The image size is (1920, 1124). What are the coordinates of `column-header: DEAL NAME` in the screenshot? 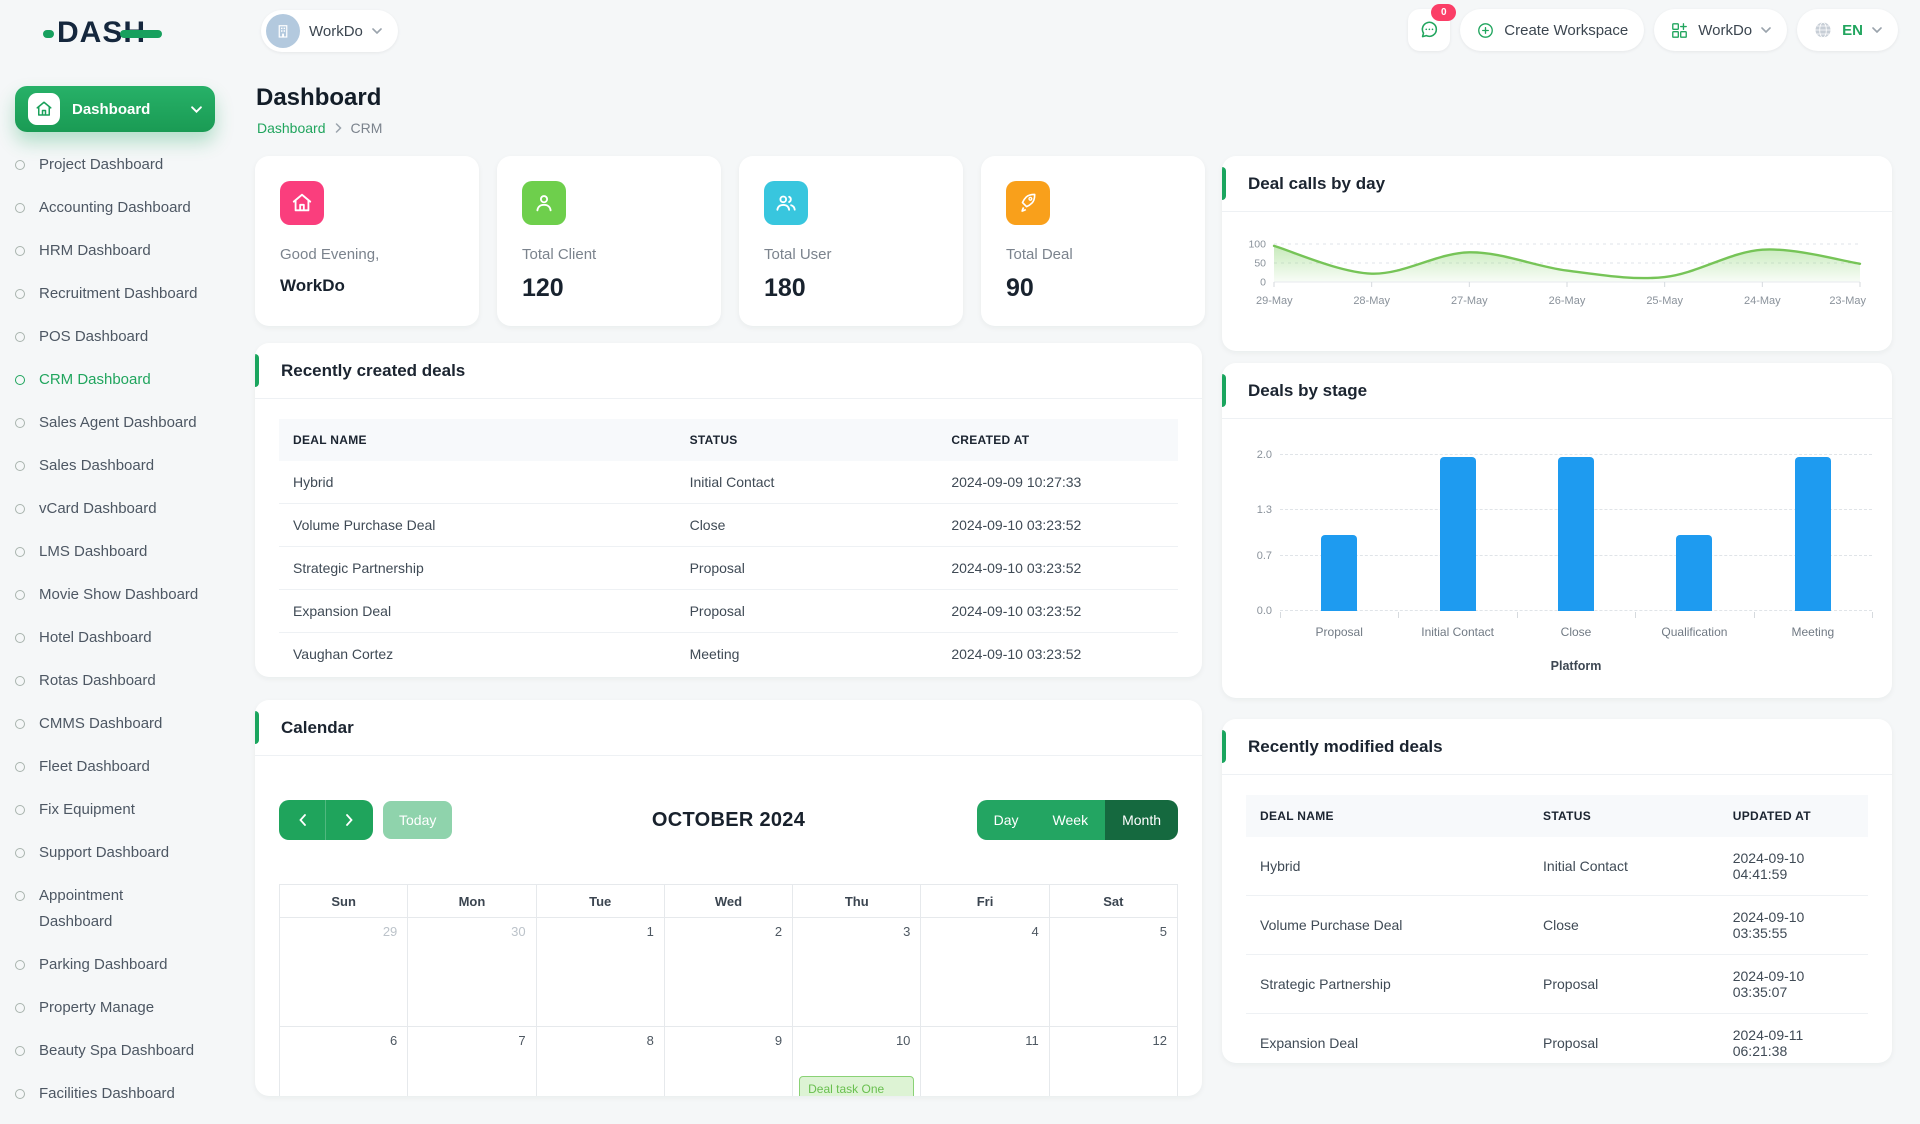 It's located at (1388, 816).